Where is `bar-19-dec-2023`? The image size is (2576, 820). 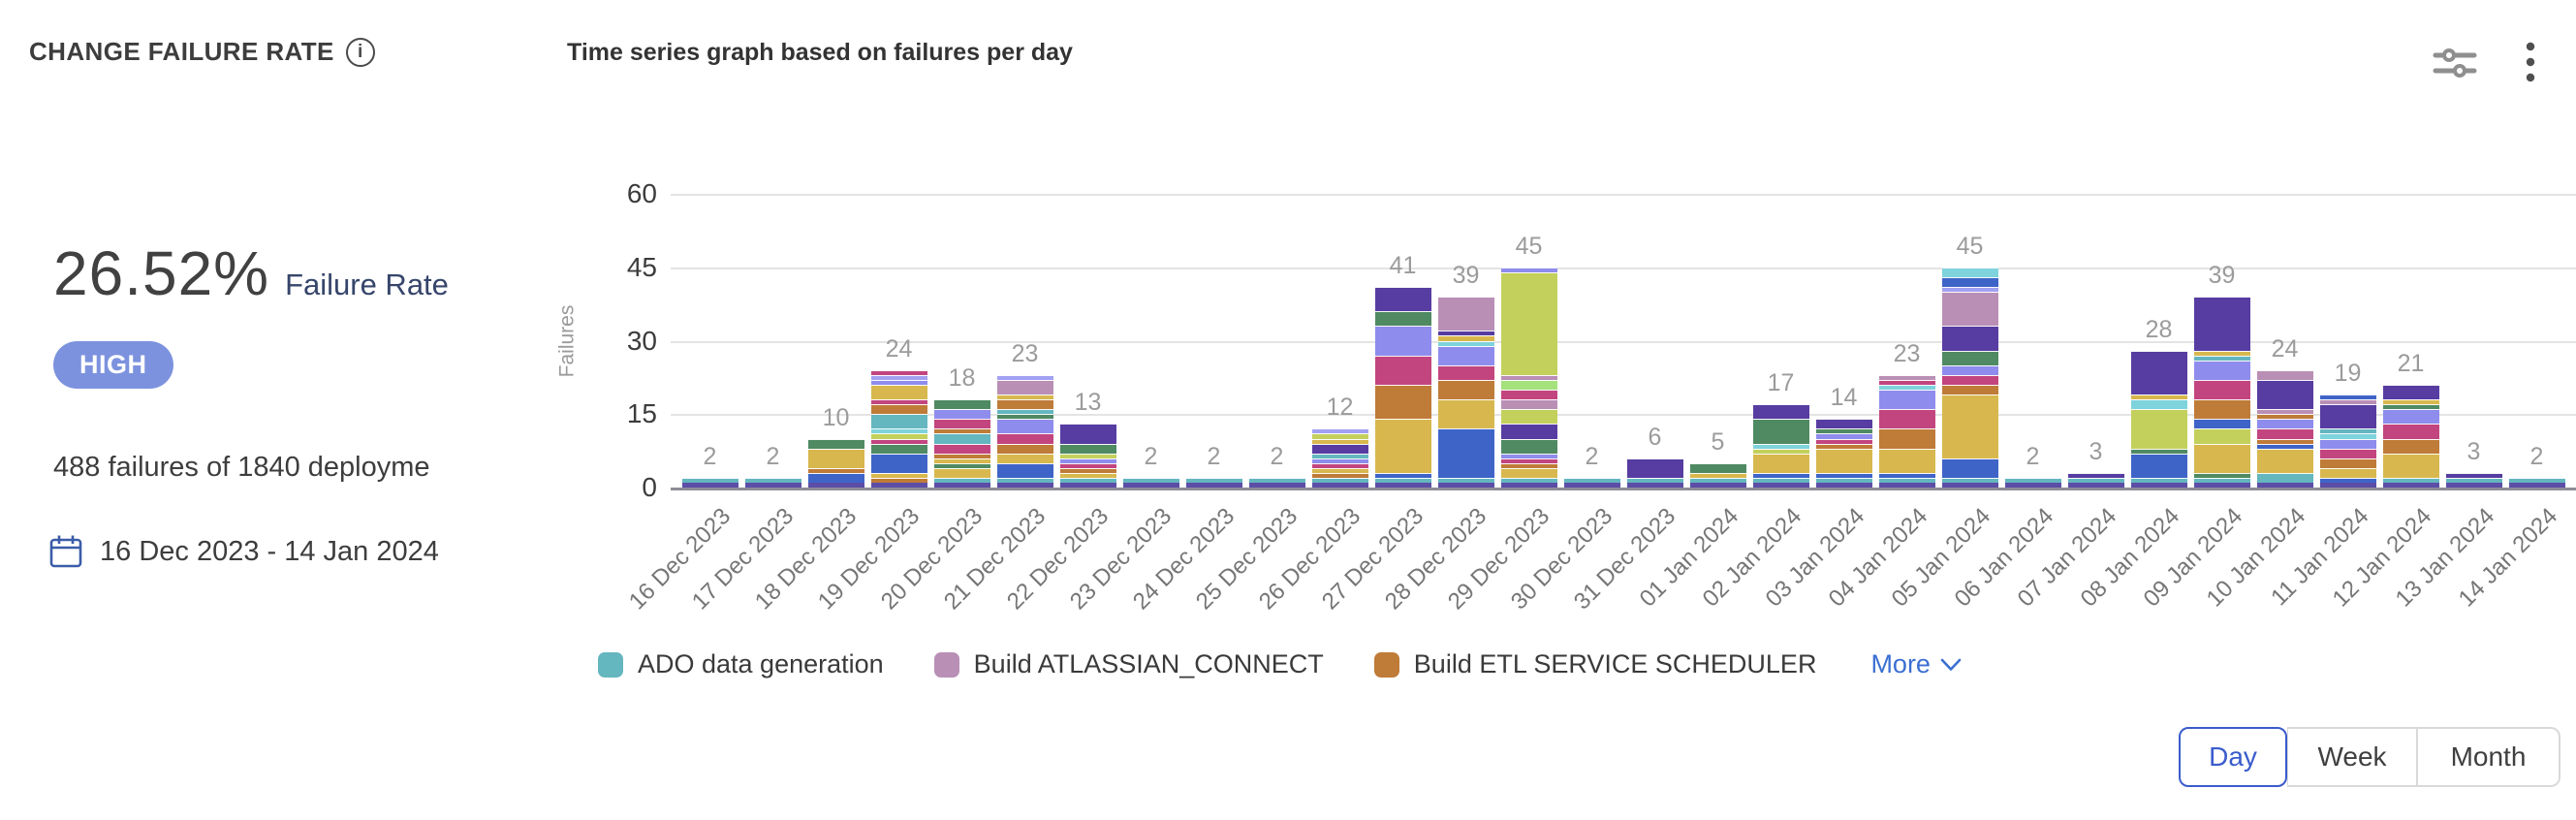
bar-19-dec-2023 is located at coordinates (898, 428).